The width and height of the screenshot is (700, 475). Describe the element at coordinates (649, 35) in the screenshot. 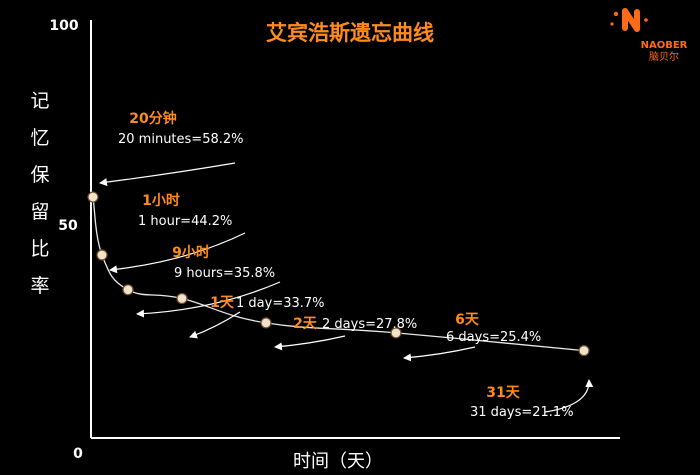

I see `naober-logo: NAOBER 脑贝尔` at that location.